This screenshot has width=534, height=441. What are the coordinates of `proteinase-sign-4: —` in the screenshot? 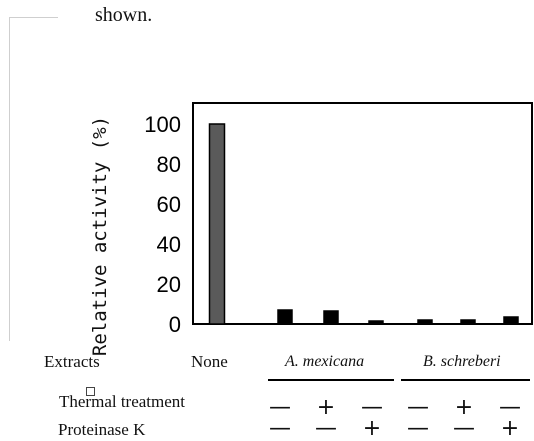 It's located at (418, 428).